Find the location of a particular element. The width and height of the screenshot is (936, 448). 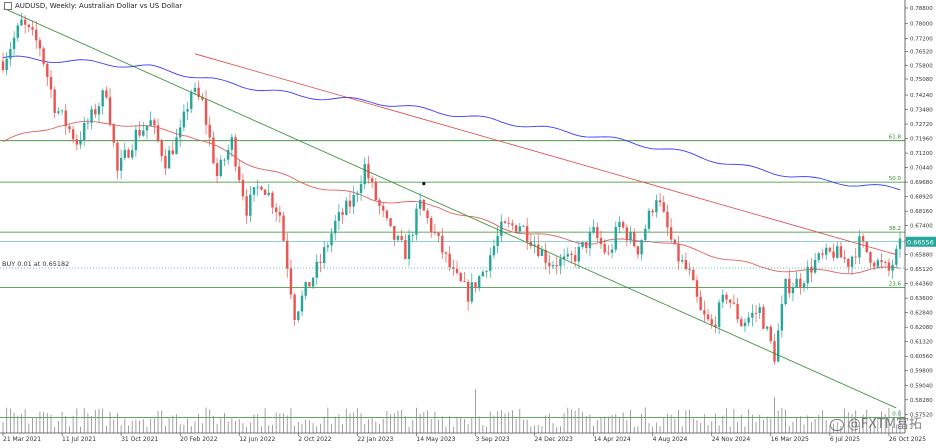

price-tick-label: 0.63600 is located at coordinates (921, 299).